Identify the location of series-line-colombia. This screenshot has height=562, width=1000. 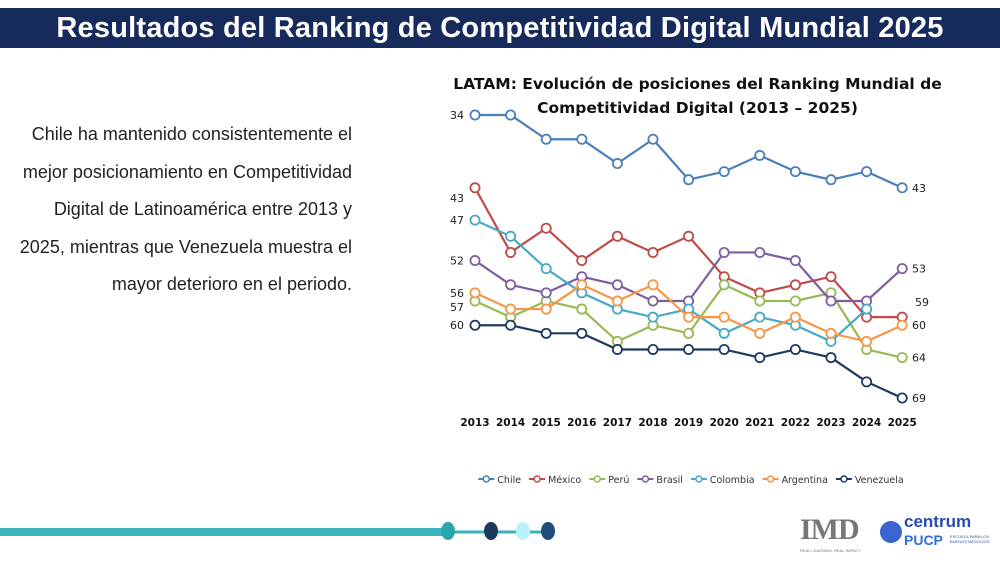
(671, 281).